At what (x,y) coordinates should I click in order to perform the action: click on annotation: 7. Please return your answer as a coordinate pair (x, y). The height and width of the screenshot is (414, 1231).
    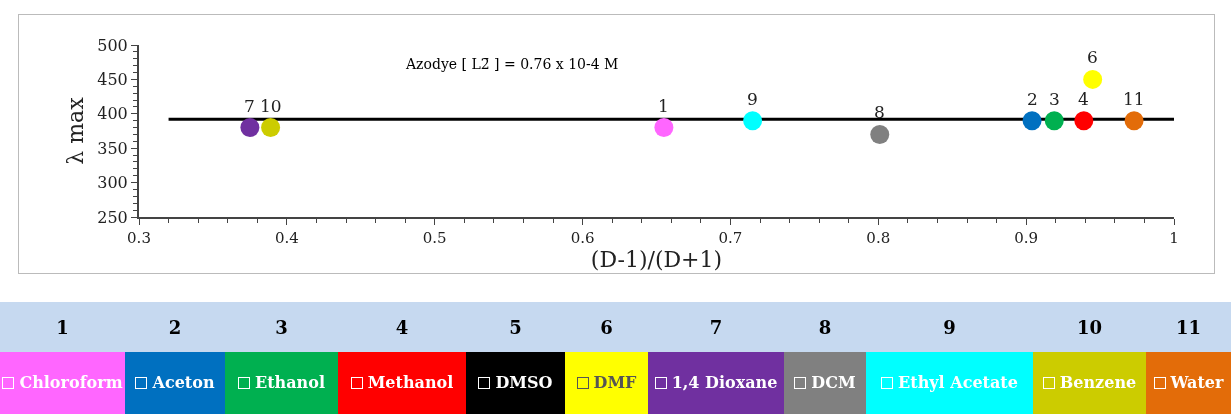
    Looking at the image, I should click on (249, 106).